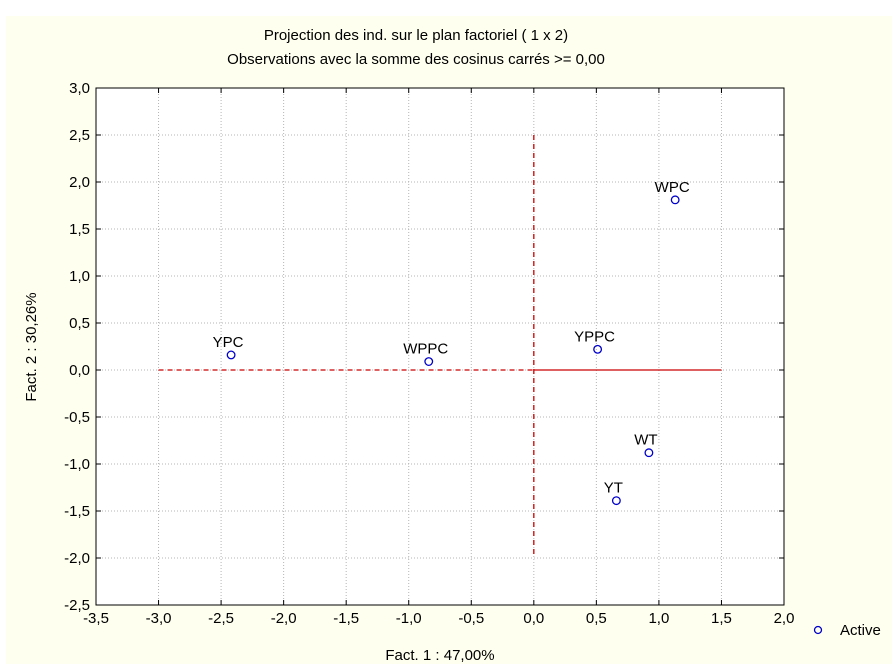  Describe the element at coordinates (79, 88) in the screenshot. I see `y-tick-label: 3,0` at that location.